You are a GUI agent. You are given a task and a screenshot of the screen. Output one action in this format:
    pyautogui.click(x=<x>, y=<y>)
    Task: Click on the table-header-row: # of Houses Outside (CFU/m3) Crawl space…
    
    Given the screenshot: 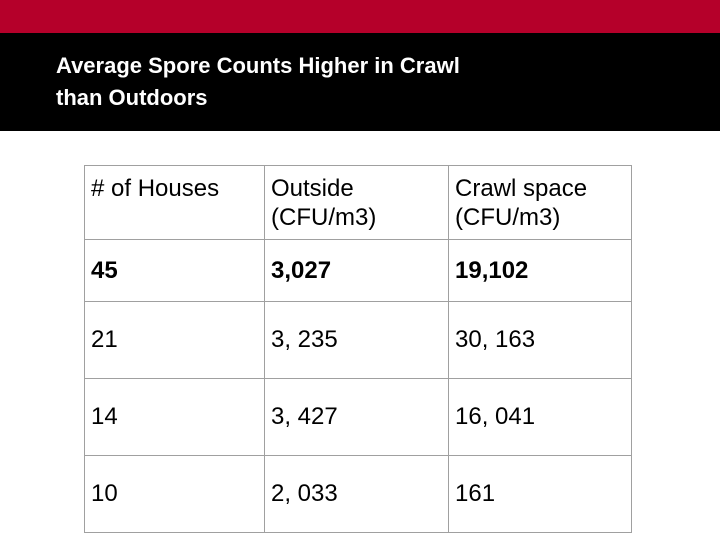 What is the action you would take?
    pyautogui.click(x=358, y=202)
    